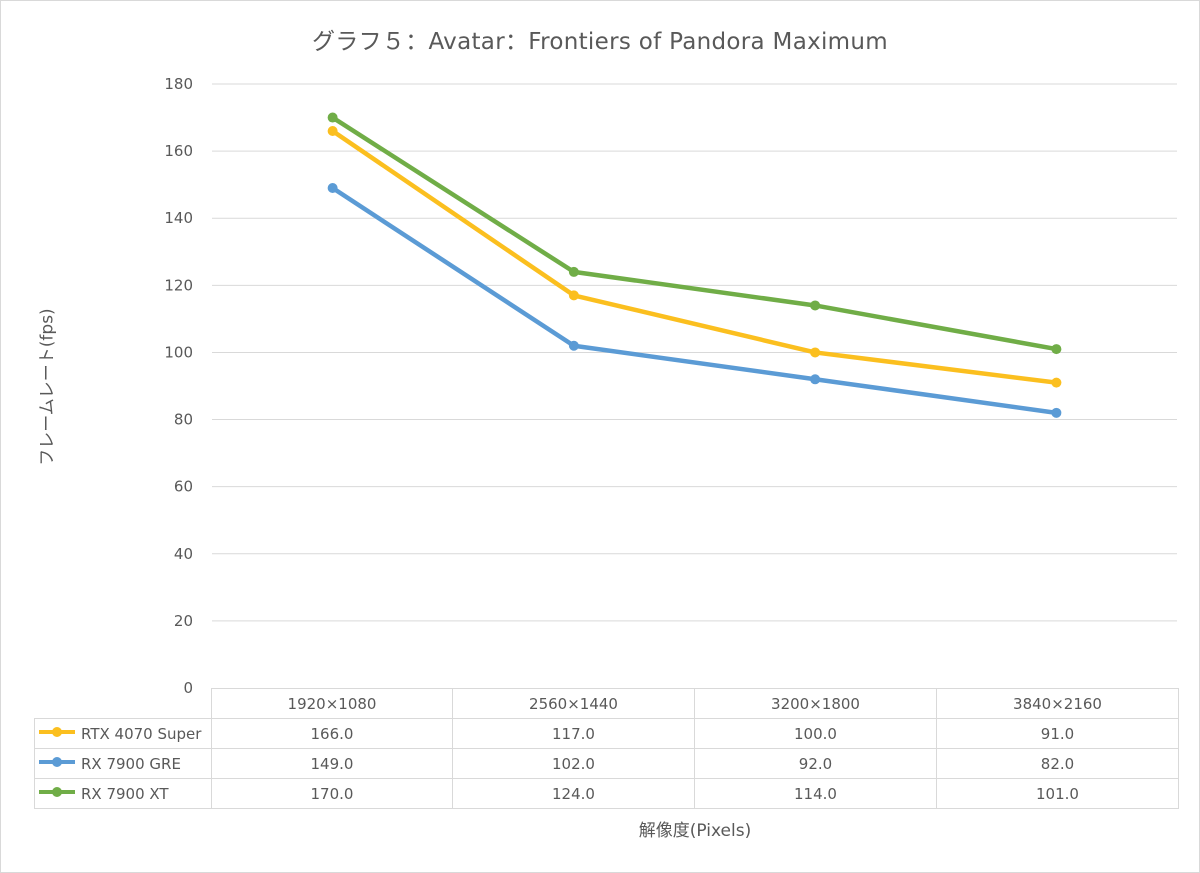 This screenshot has width=1200, height=873. What do you see at coordinates (178, 285) in the screenshot?
I see `y-tick-label: 120` at bounding box center [178, 285].